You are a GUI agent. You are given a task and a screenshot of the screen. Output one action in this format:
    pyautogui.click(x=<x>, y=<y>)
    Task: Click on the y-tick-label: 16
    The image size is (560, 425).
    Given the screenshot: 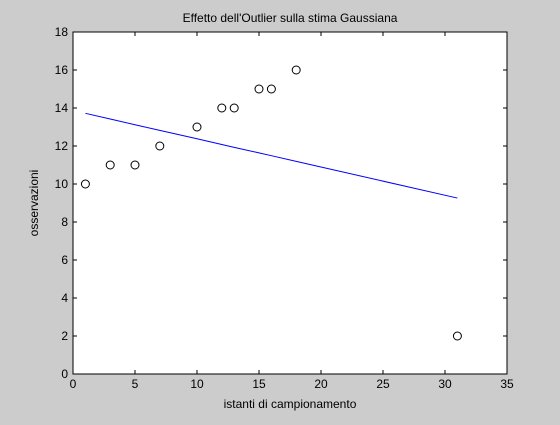 What is the action you would take?
    pyautogui.click(x=62, y=70)
    